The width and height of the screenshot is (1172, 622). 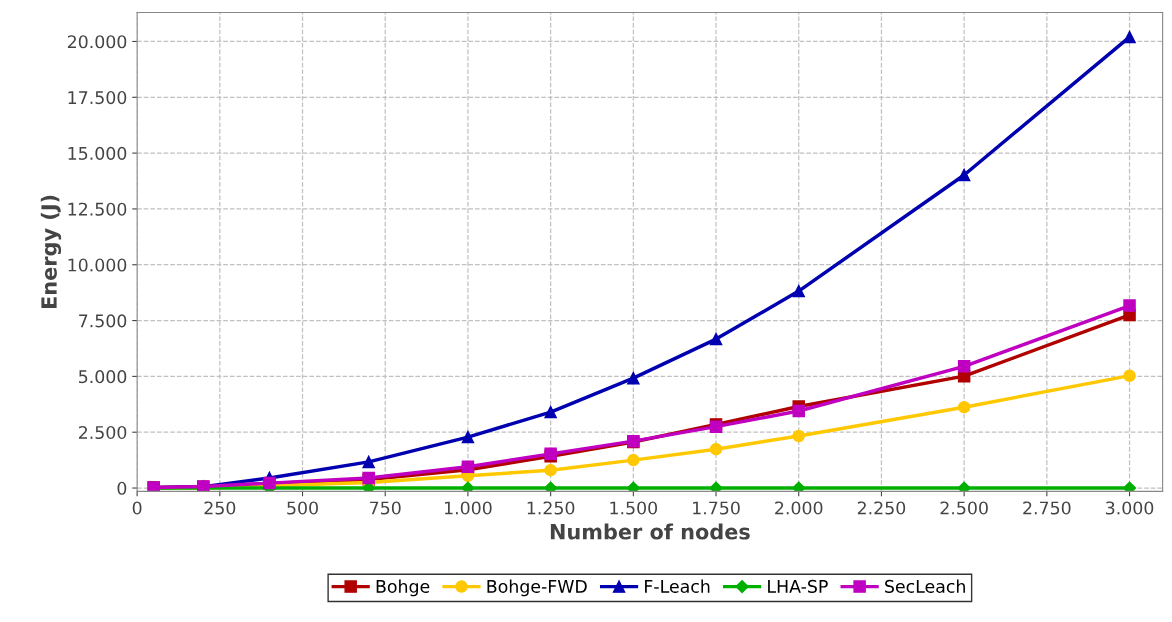 I want to click on x-tick-label: 250, so click(x=220, y=508).